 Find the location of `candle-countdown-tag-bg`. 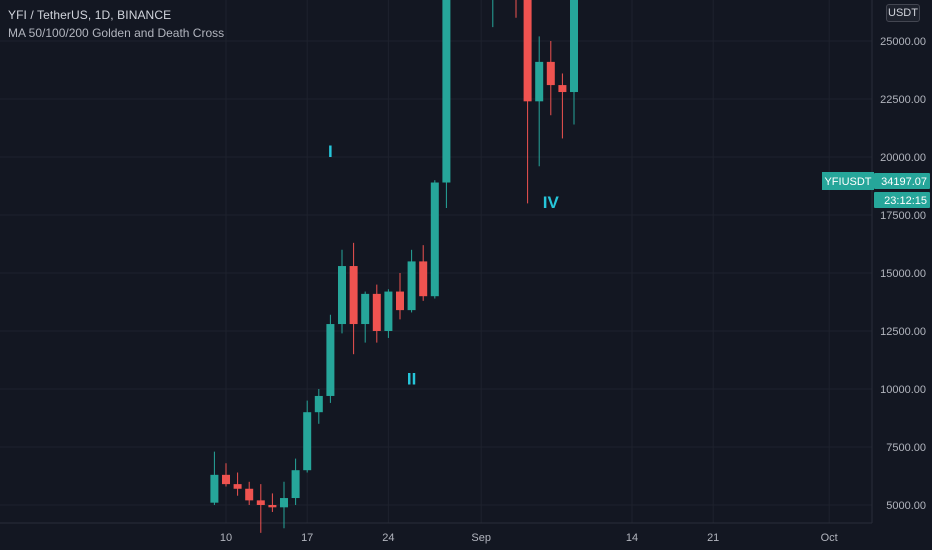

candle-countdown-tag-bg is located at coordinates (902, 200).